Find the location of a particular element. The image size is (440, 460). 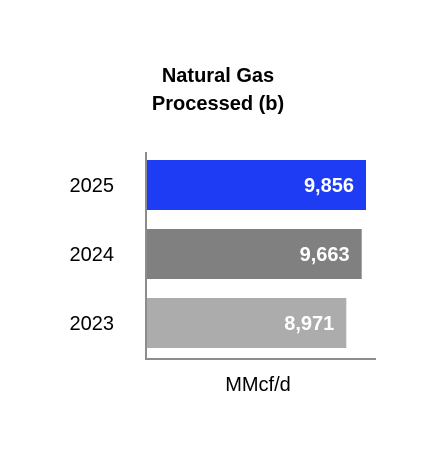

category-label-2023: 2023 is located at coordinates (92, 324).